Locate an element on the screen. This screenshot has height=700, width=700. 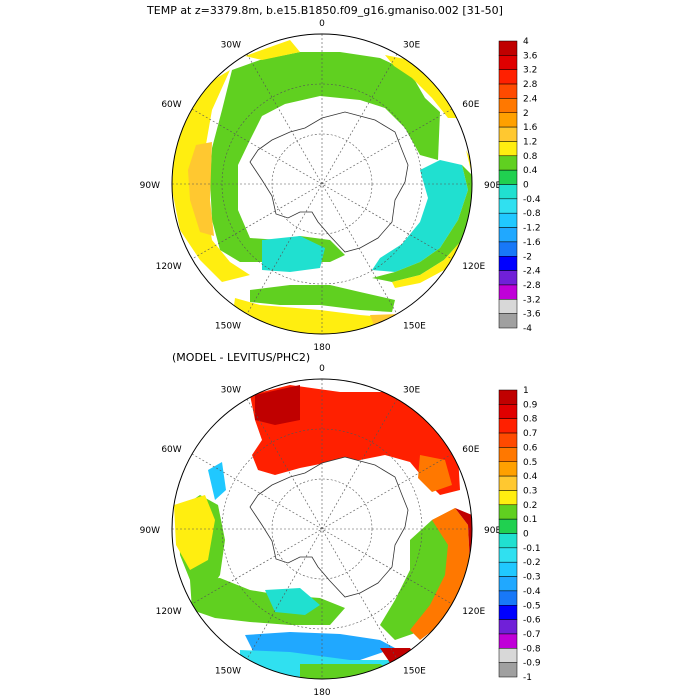
bottom-region-indian-orange is located at coordinates (440, 574).